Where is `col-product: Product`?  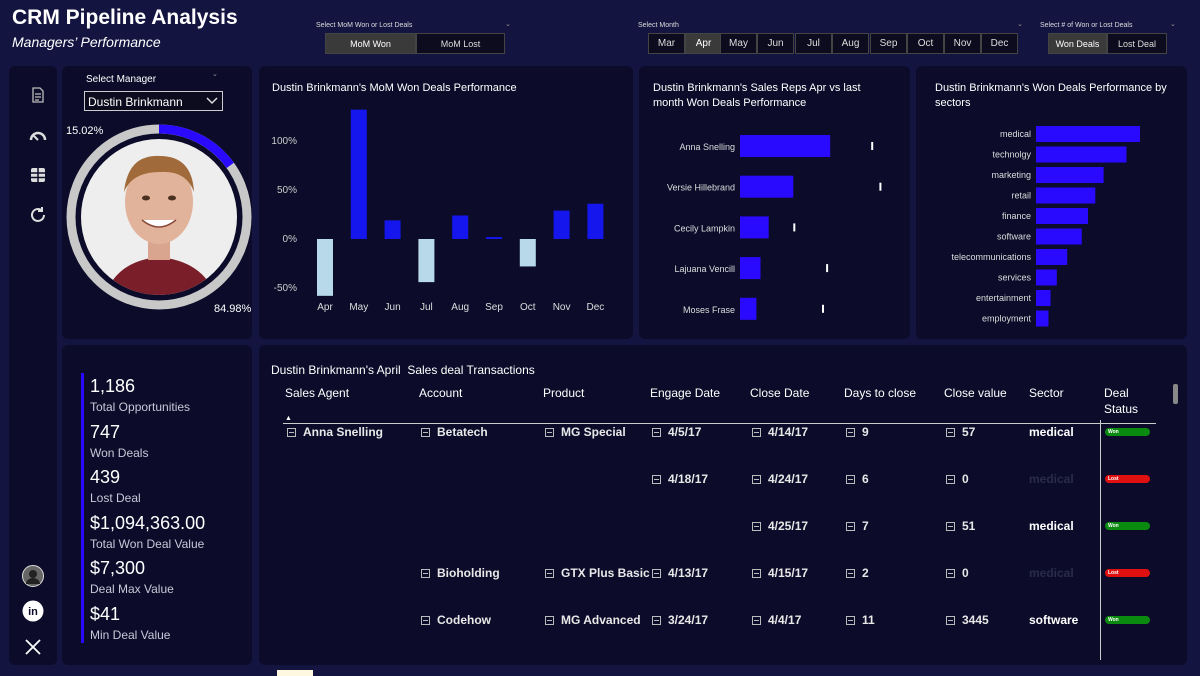 col-product: Product is located at coordinates (564, 393).